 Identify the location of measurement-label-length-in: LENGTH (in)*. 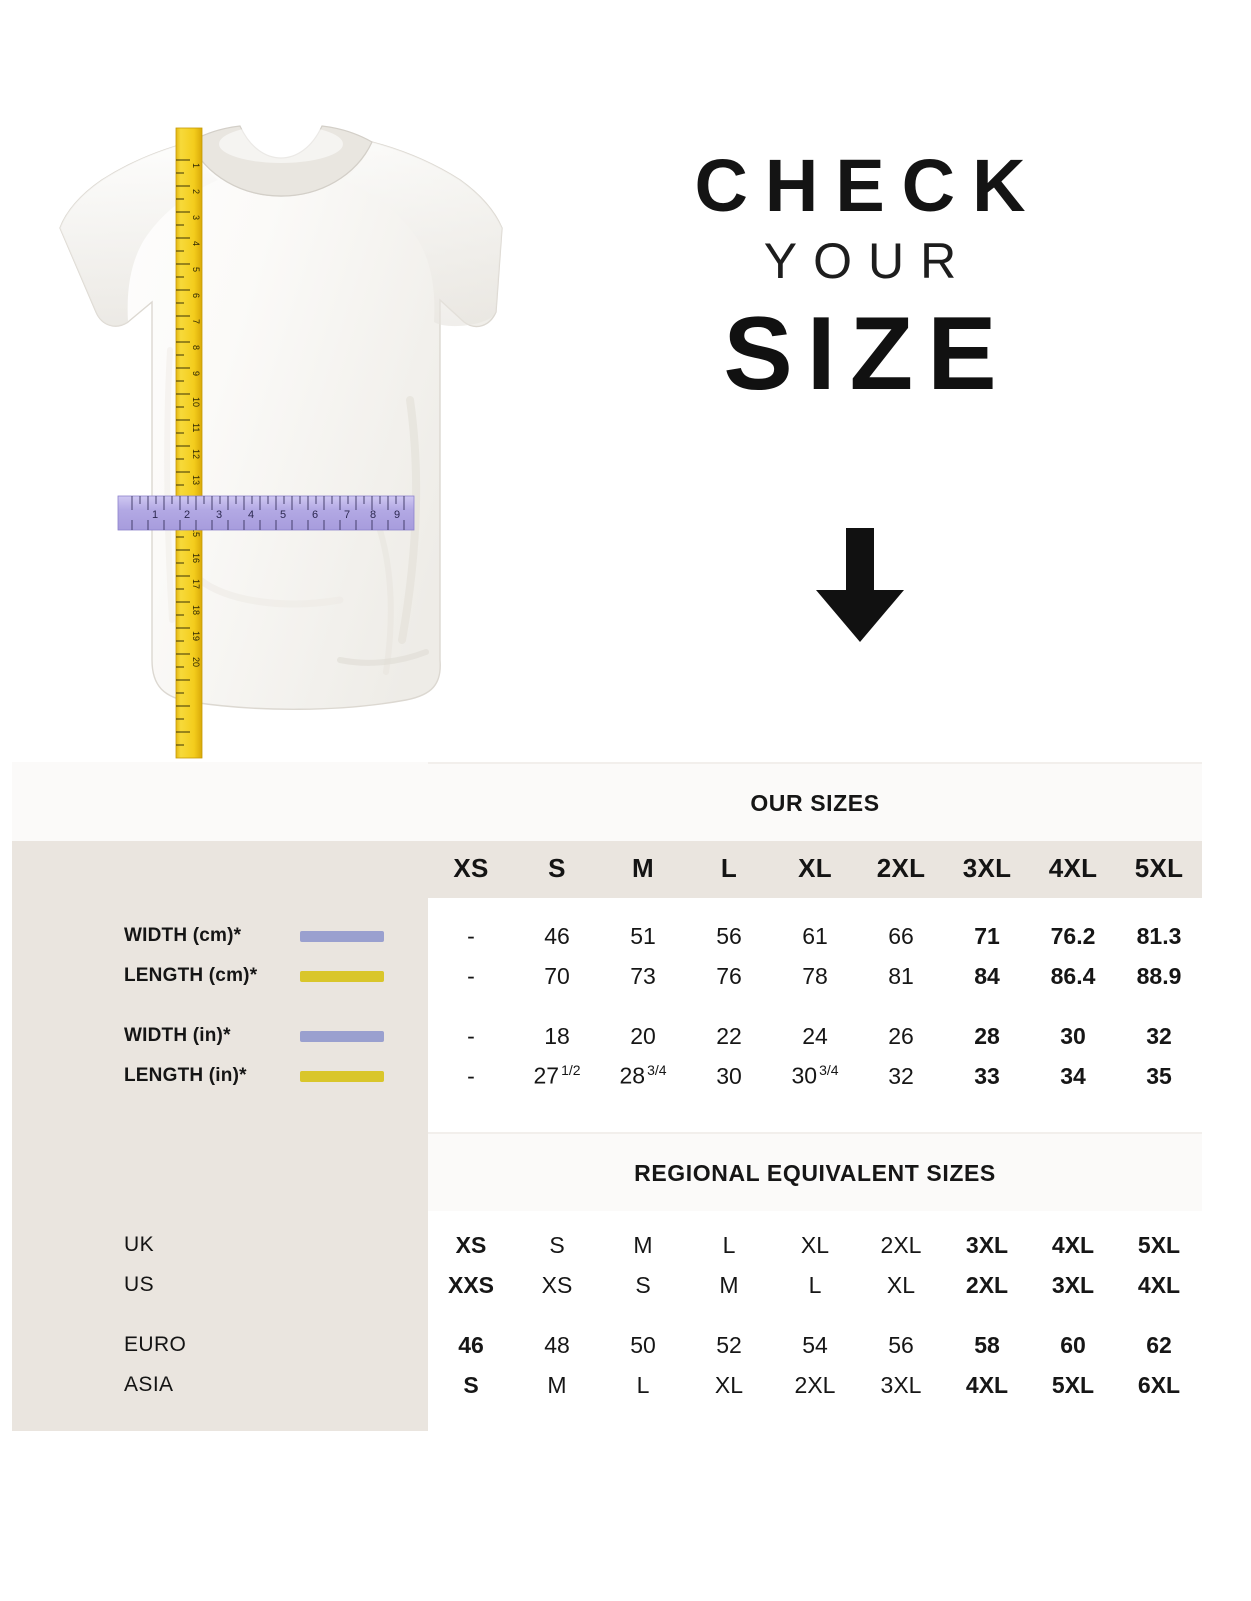
(185, 1075).